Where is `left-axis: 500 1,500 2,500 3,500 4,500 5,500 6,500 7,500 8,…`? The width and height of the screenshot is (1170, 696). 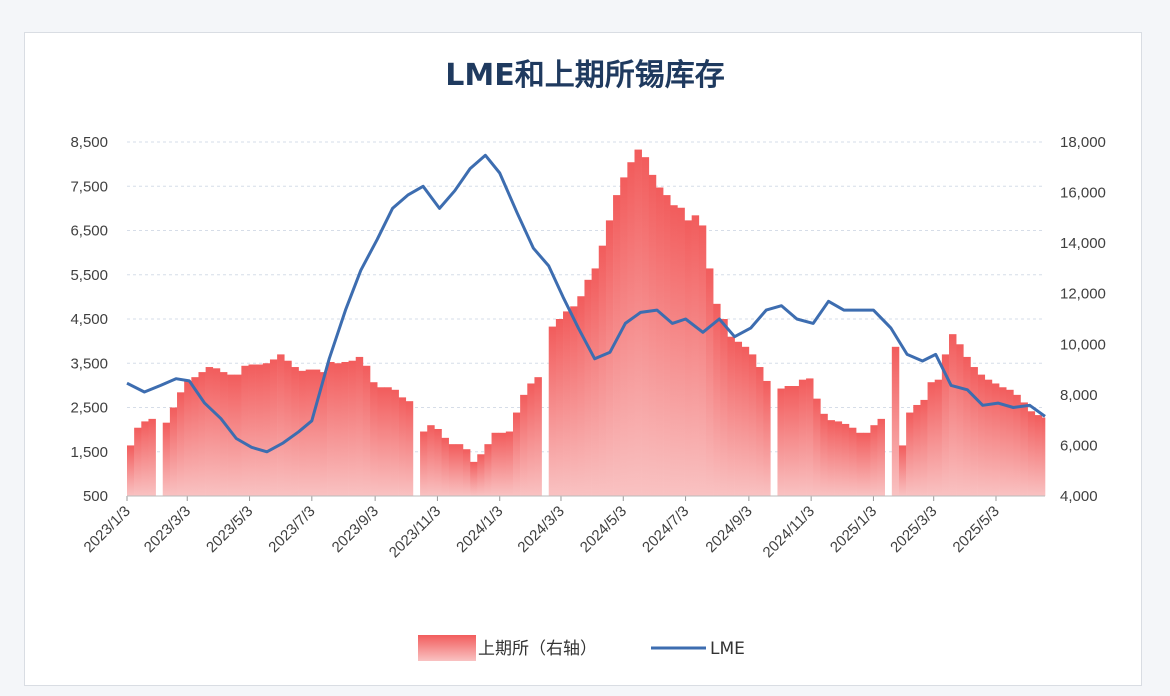
left-axis: 500 1,500 2,500 3,500 4,500 5,500 6,500 7,500 8,… is located at coordinates (89, 319).